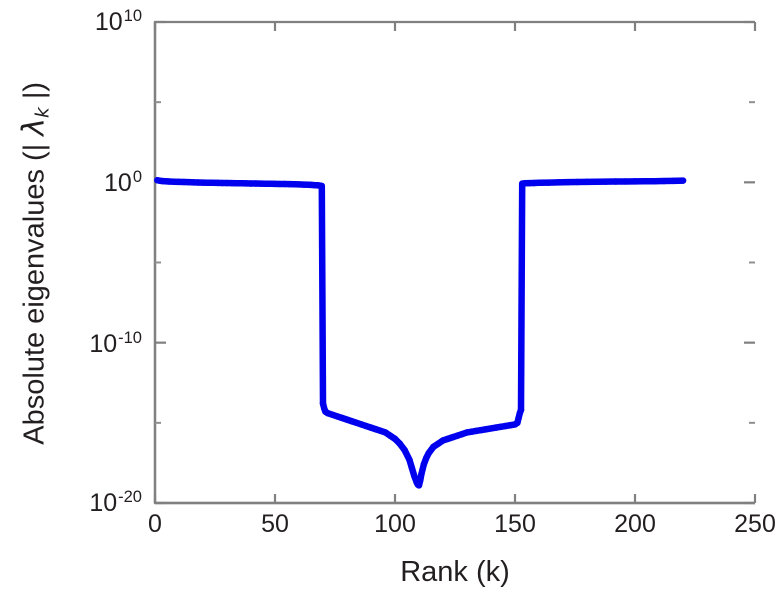 This screenshot has width=783, height=600. Describe the element at coordinates (118, 21) in the screenshot. I see `y-tick-label-10e10: 1010` at that location.